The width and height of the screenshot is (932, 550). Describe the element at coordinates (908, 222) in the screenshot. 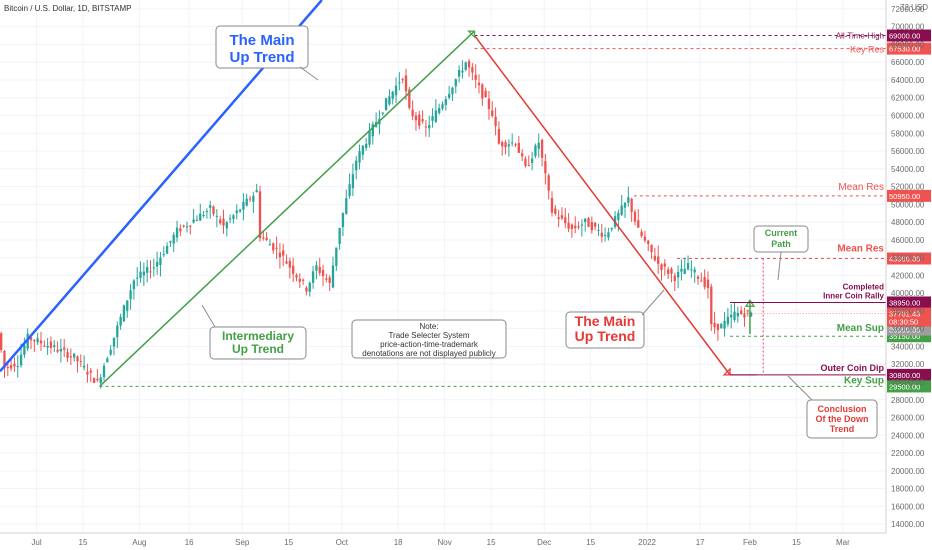

I see `y-tick-label: 48000.00` at that location.